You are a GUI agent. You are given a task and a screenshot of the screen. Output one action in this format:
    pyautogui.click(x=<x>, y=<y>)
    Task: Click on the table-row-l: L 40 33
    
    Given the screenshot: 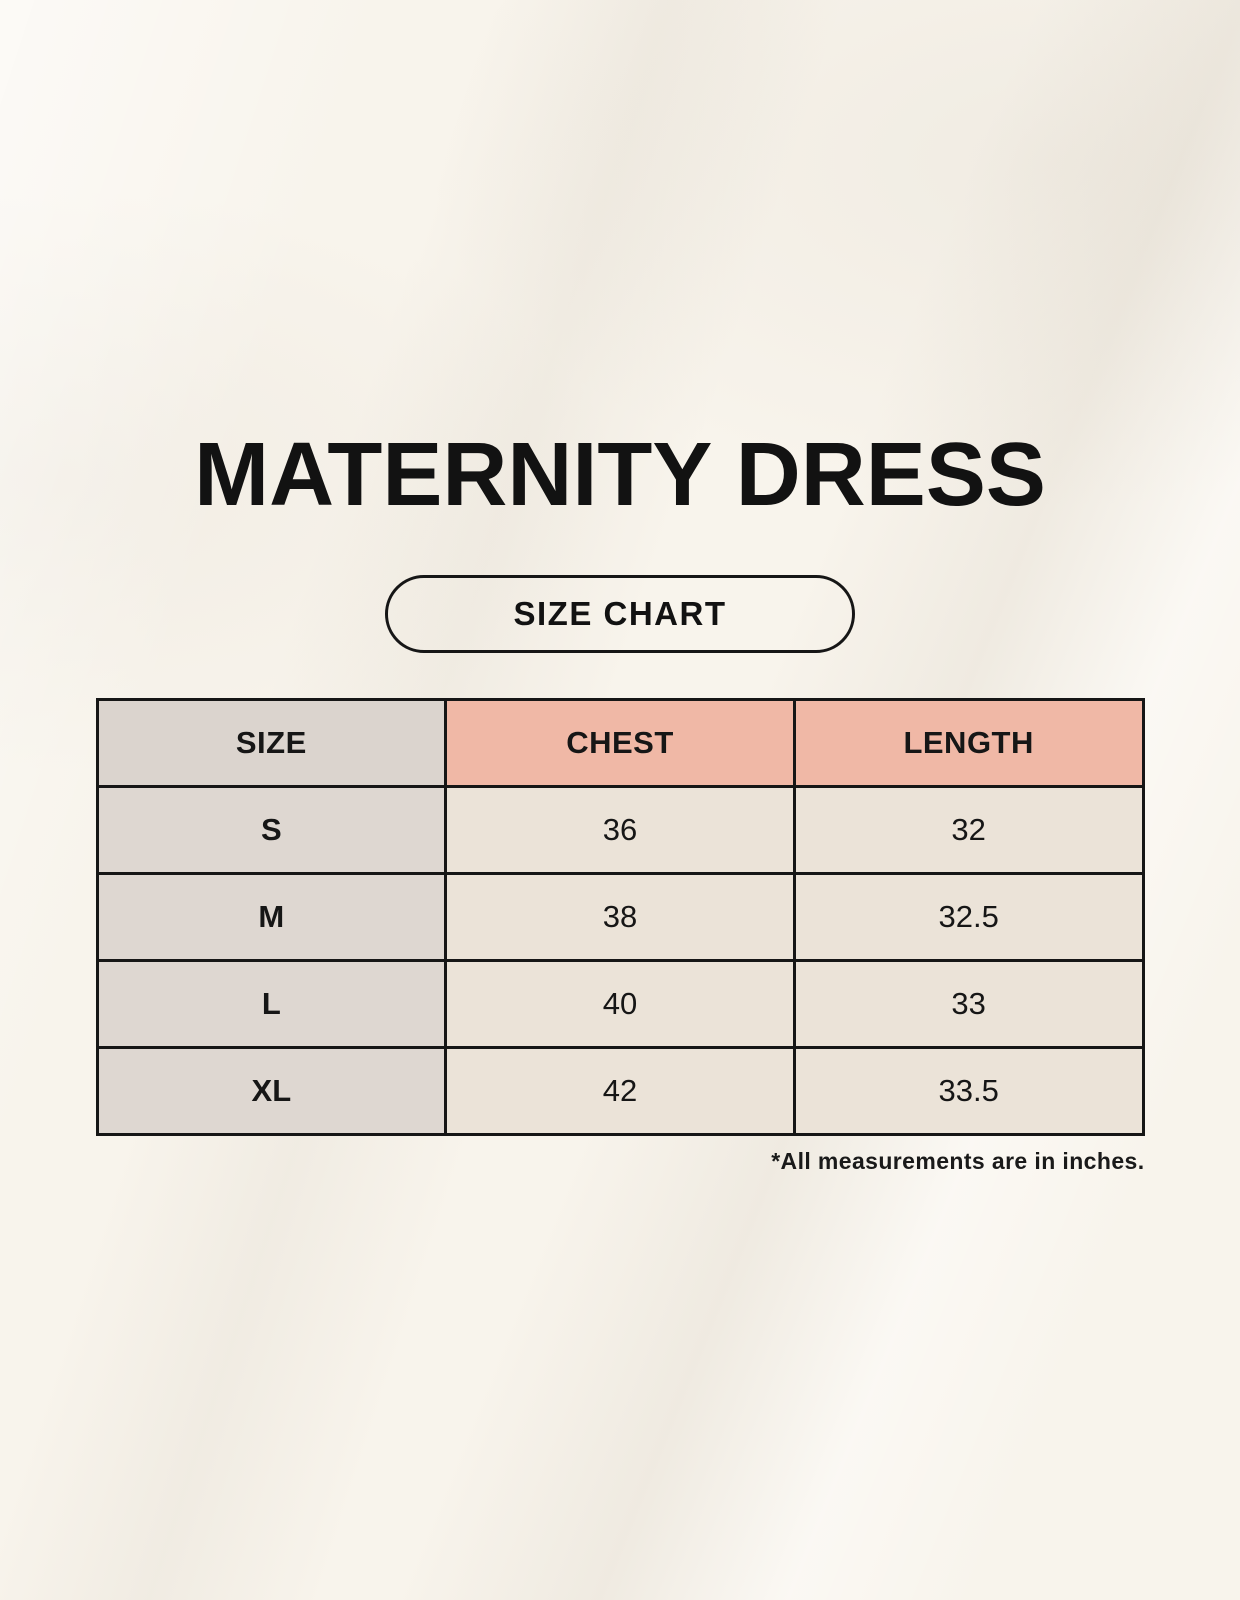 What is the action you would take?
    pyautogui.click(x=620, y=1004)
    